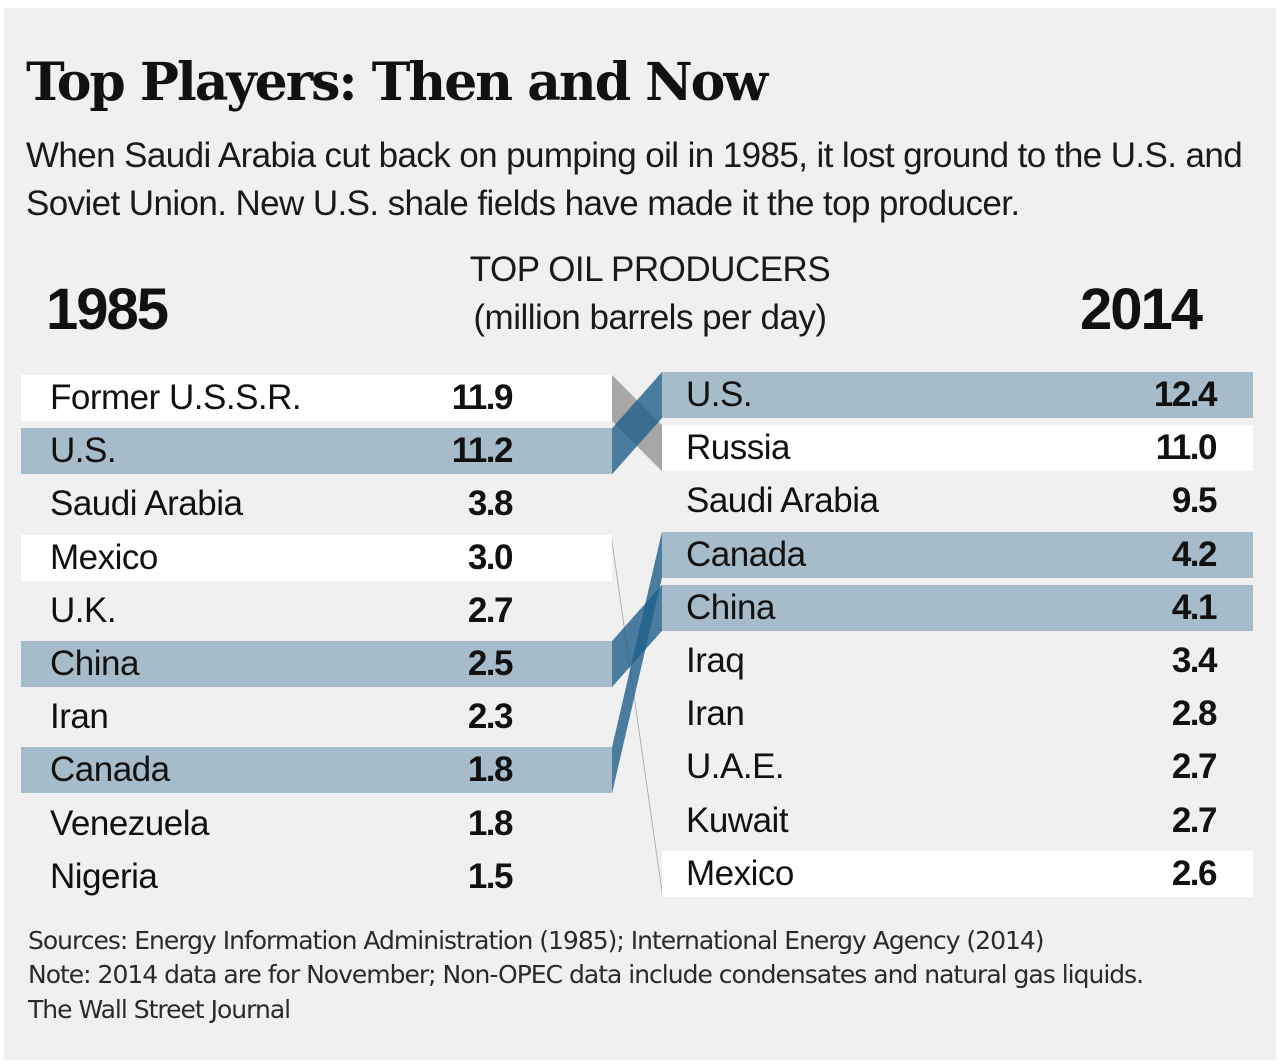  Describe the element at coordinates (1194, 873) in the screenshot. I see `right-production-value: 2.6` at that location.